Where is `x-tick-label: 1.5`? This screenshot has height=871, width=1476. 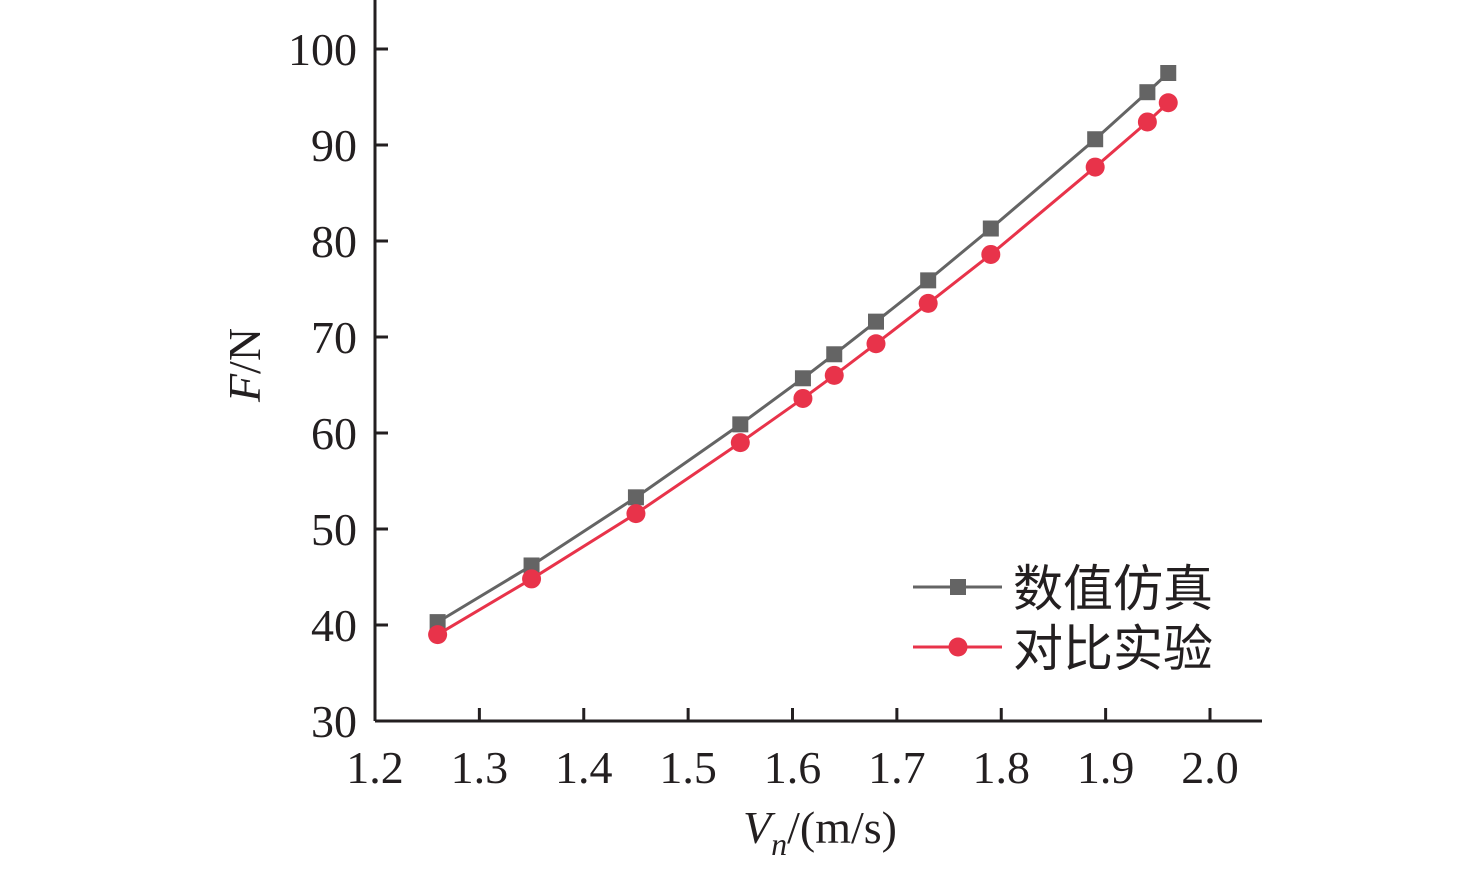
x-tick-label: 1.5 is located at coordinates (688, 767).